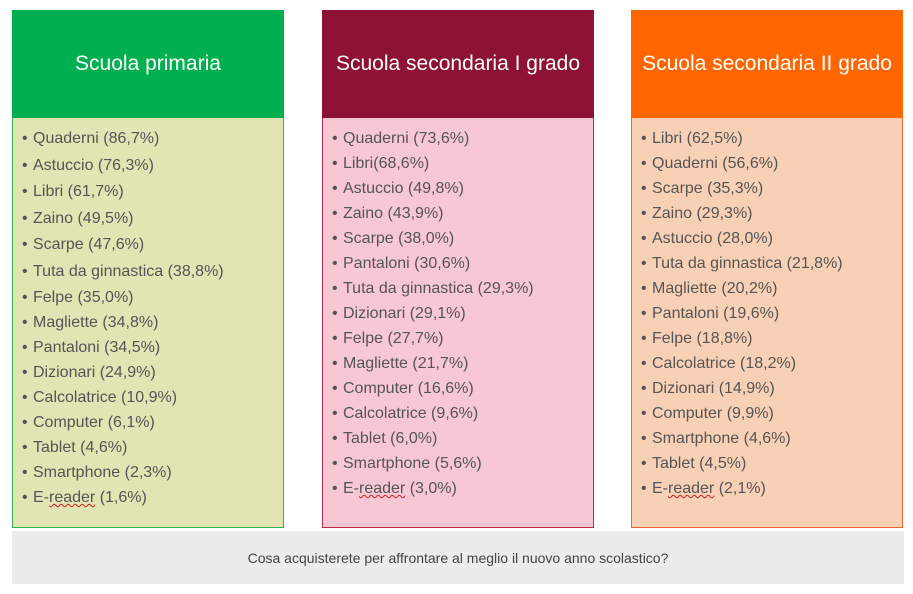 This screenshot has width=913, height=594. Describe the element at coordinates (152, 347) in the screenshot. I see `list-item: • Pantaloni (34,5%)` at that location.